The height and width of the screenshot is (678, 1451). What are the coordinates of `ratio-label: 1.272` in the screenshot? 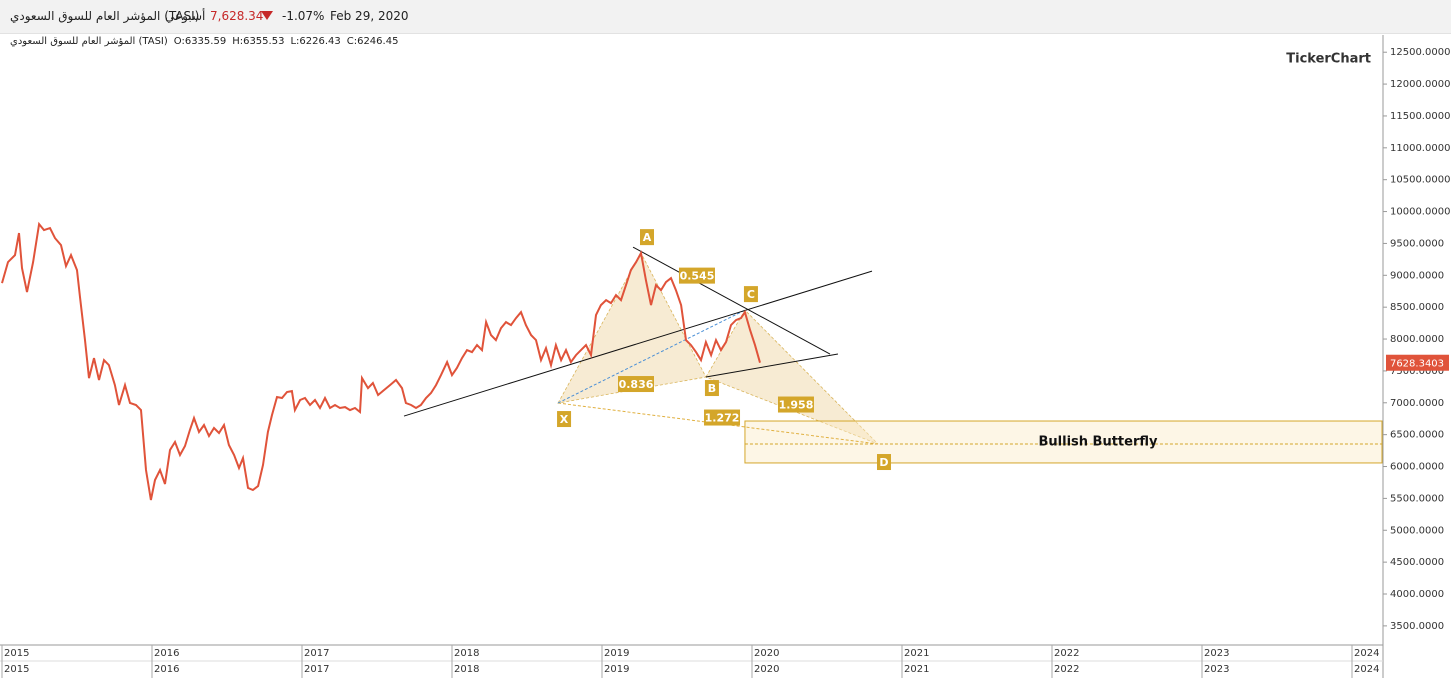 It's located at (722, 418).